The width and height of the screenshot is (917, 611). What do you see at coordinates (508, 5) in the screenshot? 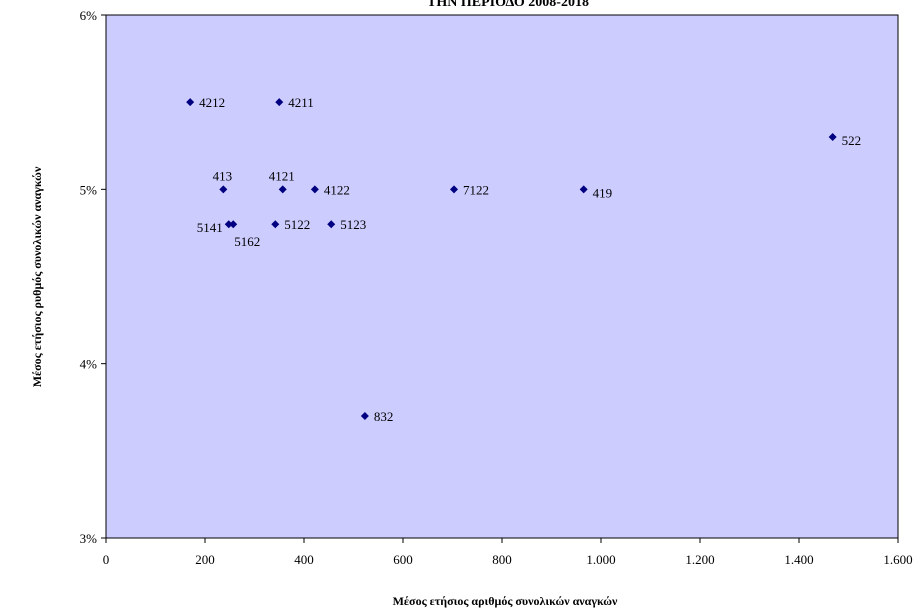
I see `chart-title: ΤΗΝ ΠΕΡΙΟΔΟ 2008-2018` at bounding box center [508, 5].